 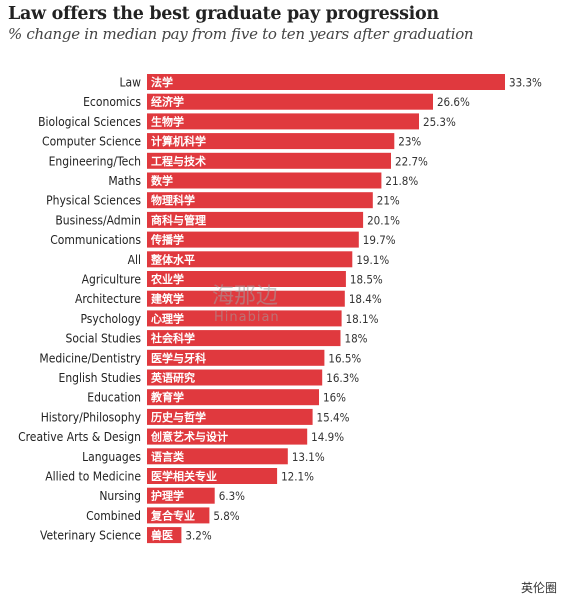 I want to click on category-label: History/Philosophy, so click(x=91, y=417).